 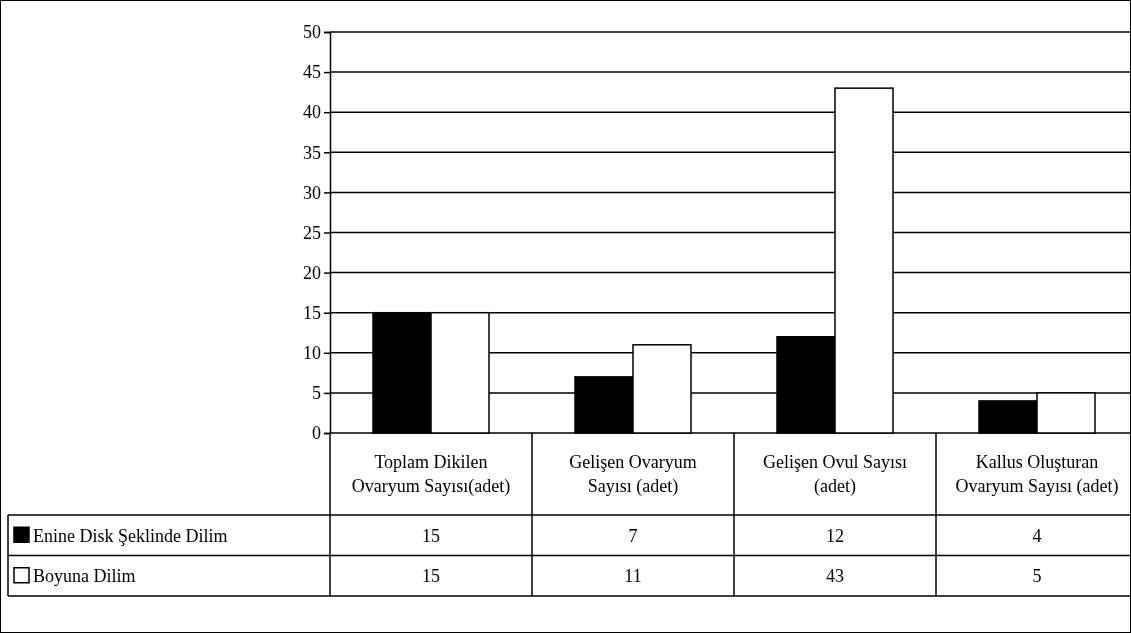 What do you see at coordinates (1037, 535) in the screenshot?
I see `data-label: 4` at bounding box center [1037, 535].